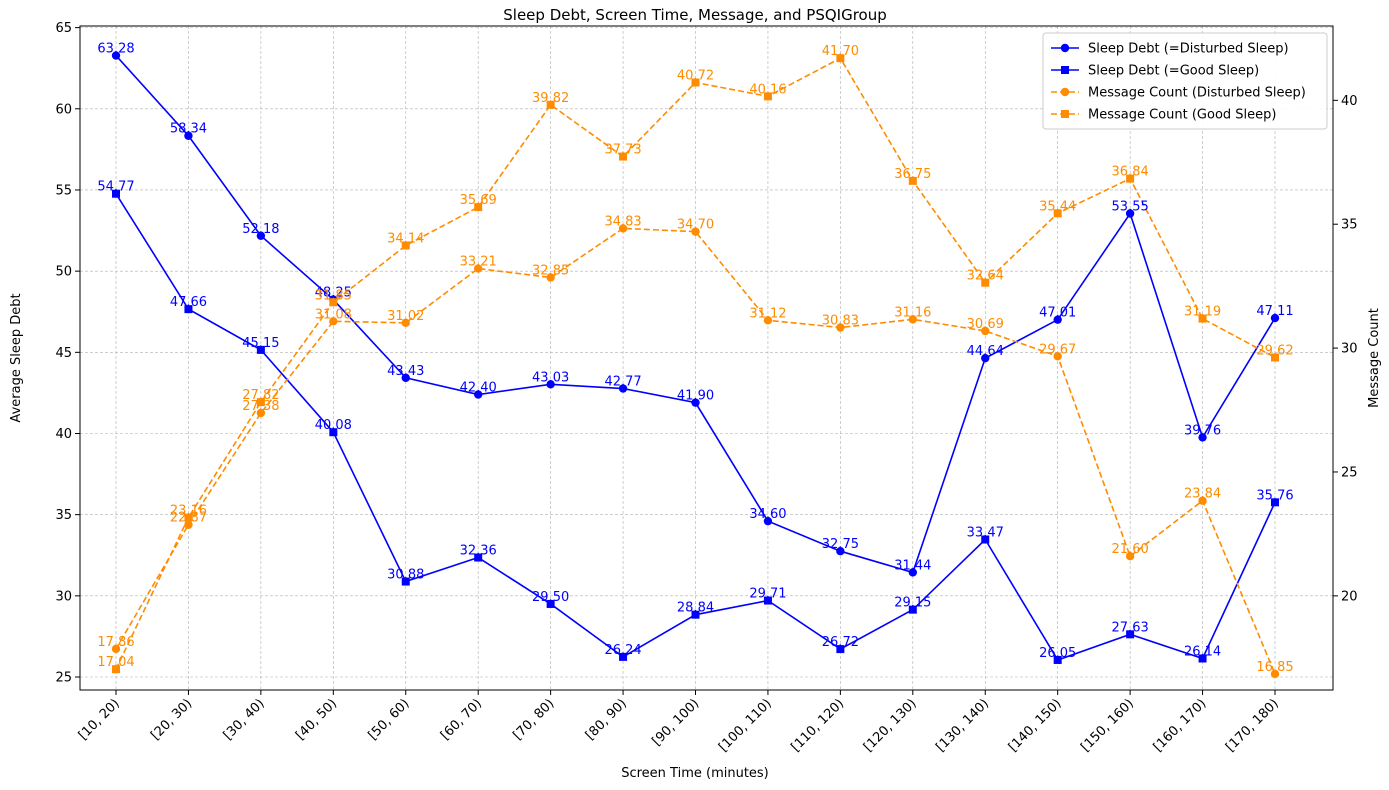 Image resolution: width=1389 pixels, height=790 pixels. Describe the element at coordinates (188, 302) in the screenshot. I see `data-label: 47.66` at that location.